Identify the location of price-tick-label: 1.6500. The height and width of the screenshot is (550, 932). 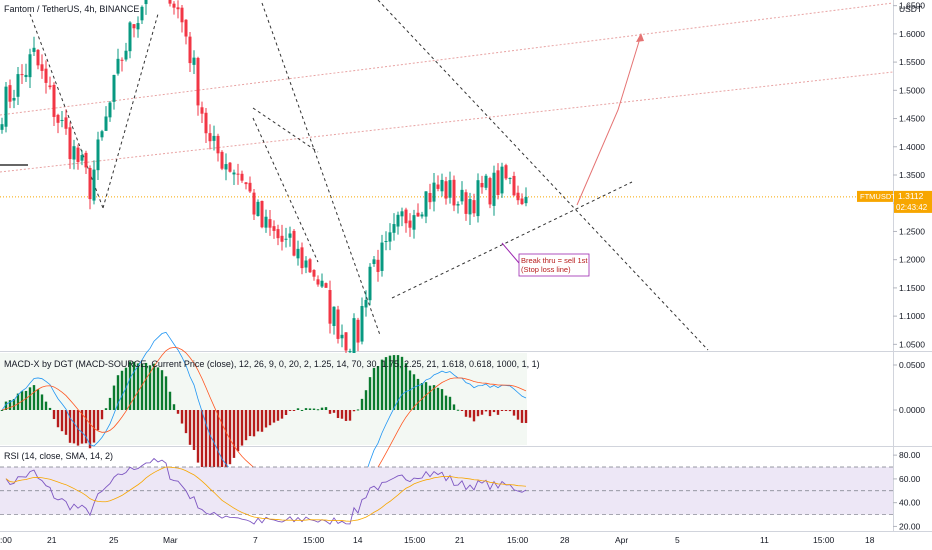
(912, 6).